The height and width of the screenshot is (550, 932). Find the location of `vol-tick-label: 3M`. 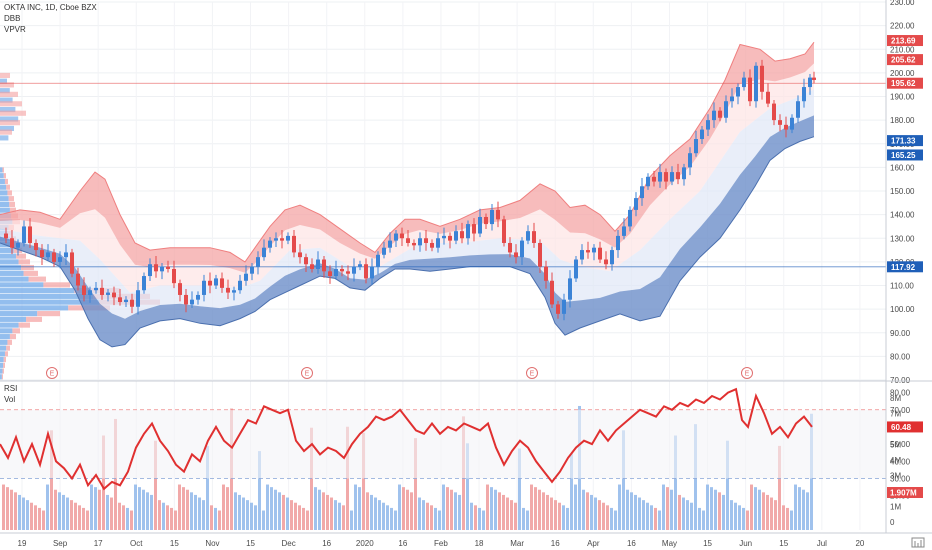

vol-tick-label: 3M is located at coordinates (895, 476).